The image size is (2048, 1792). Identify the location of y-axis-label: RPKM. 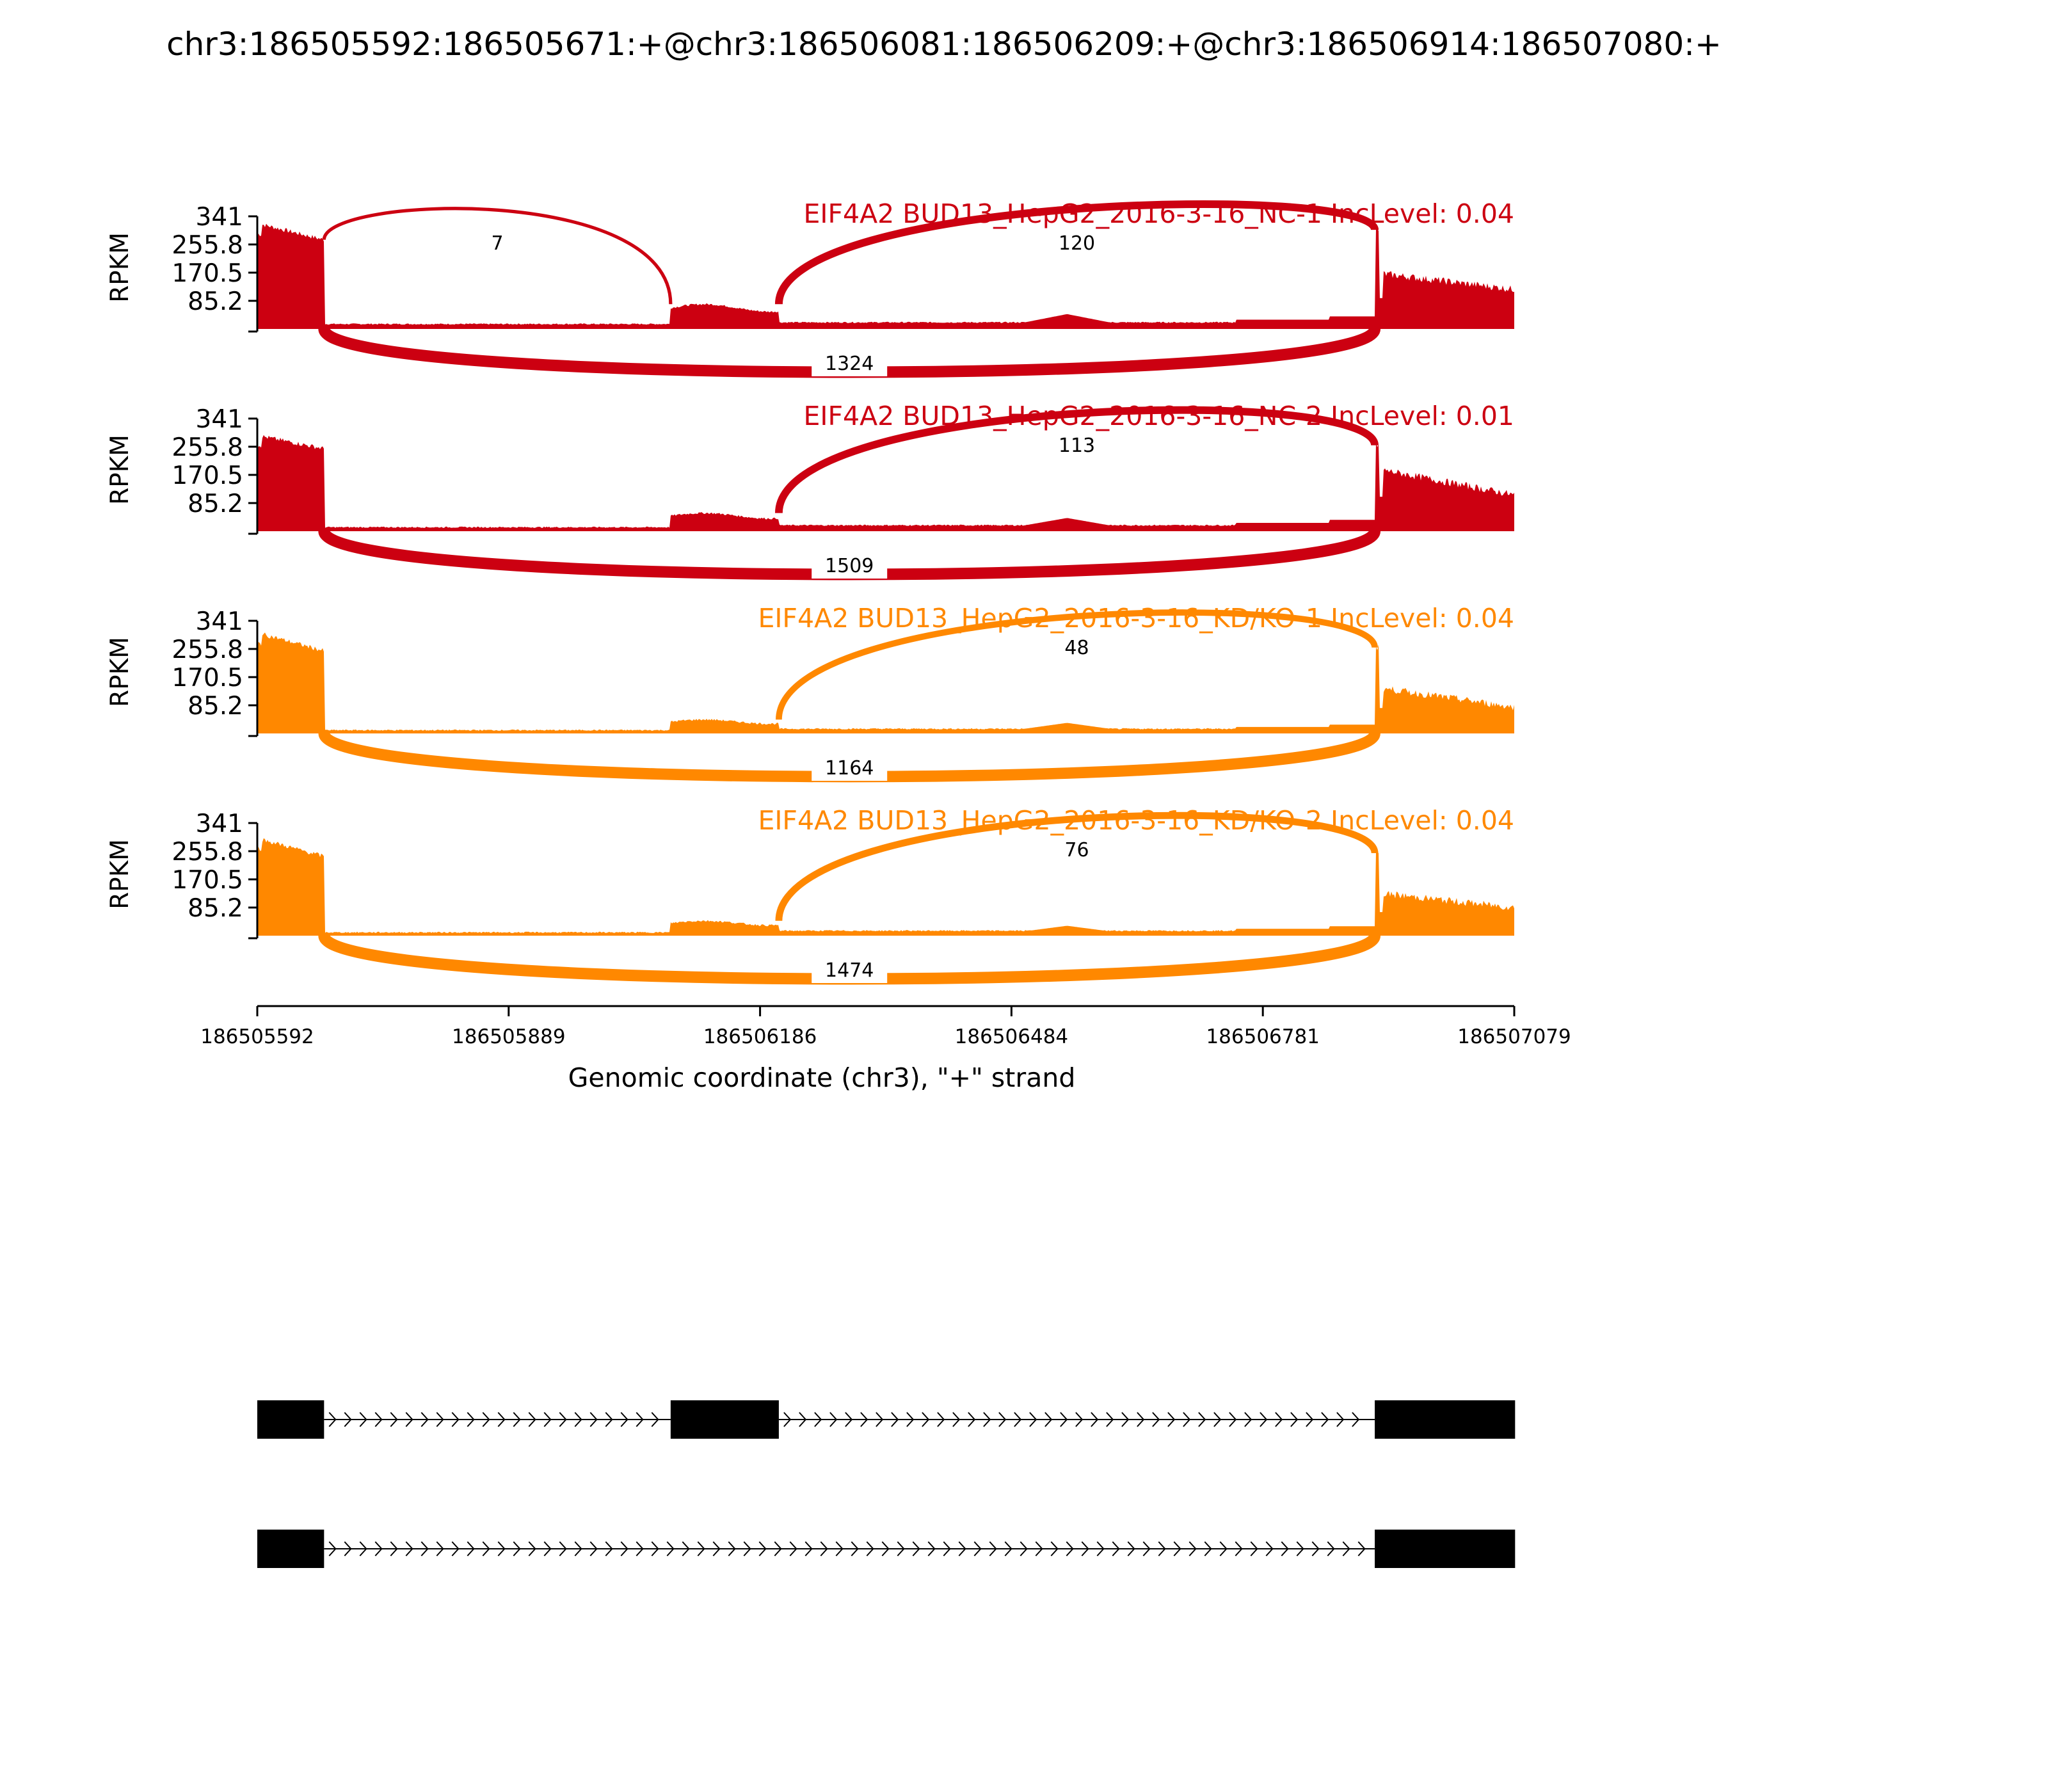
(120, 874).